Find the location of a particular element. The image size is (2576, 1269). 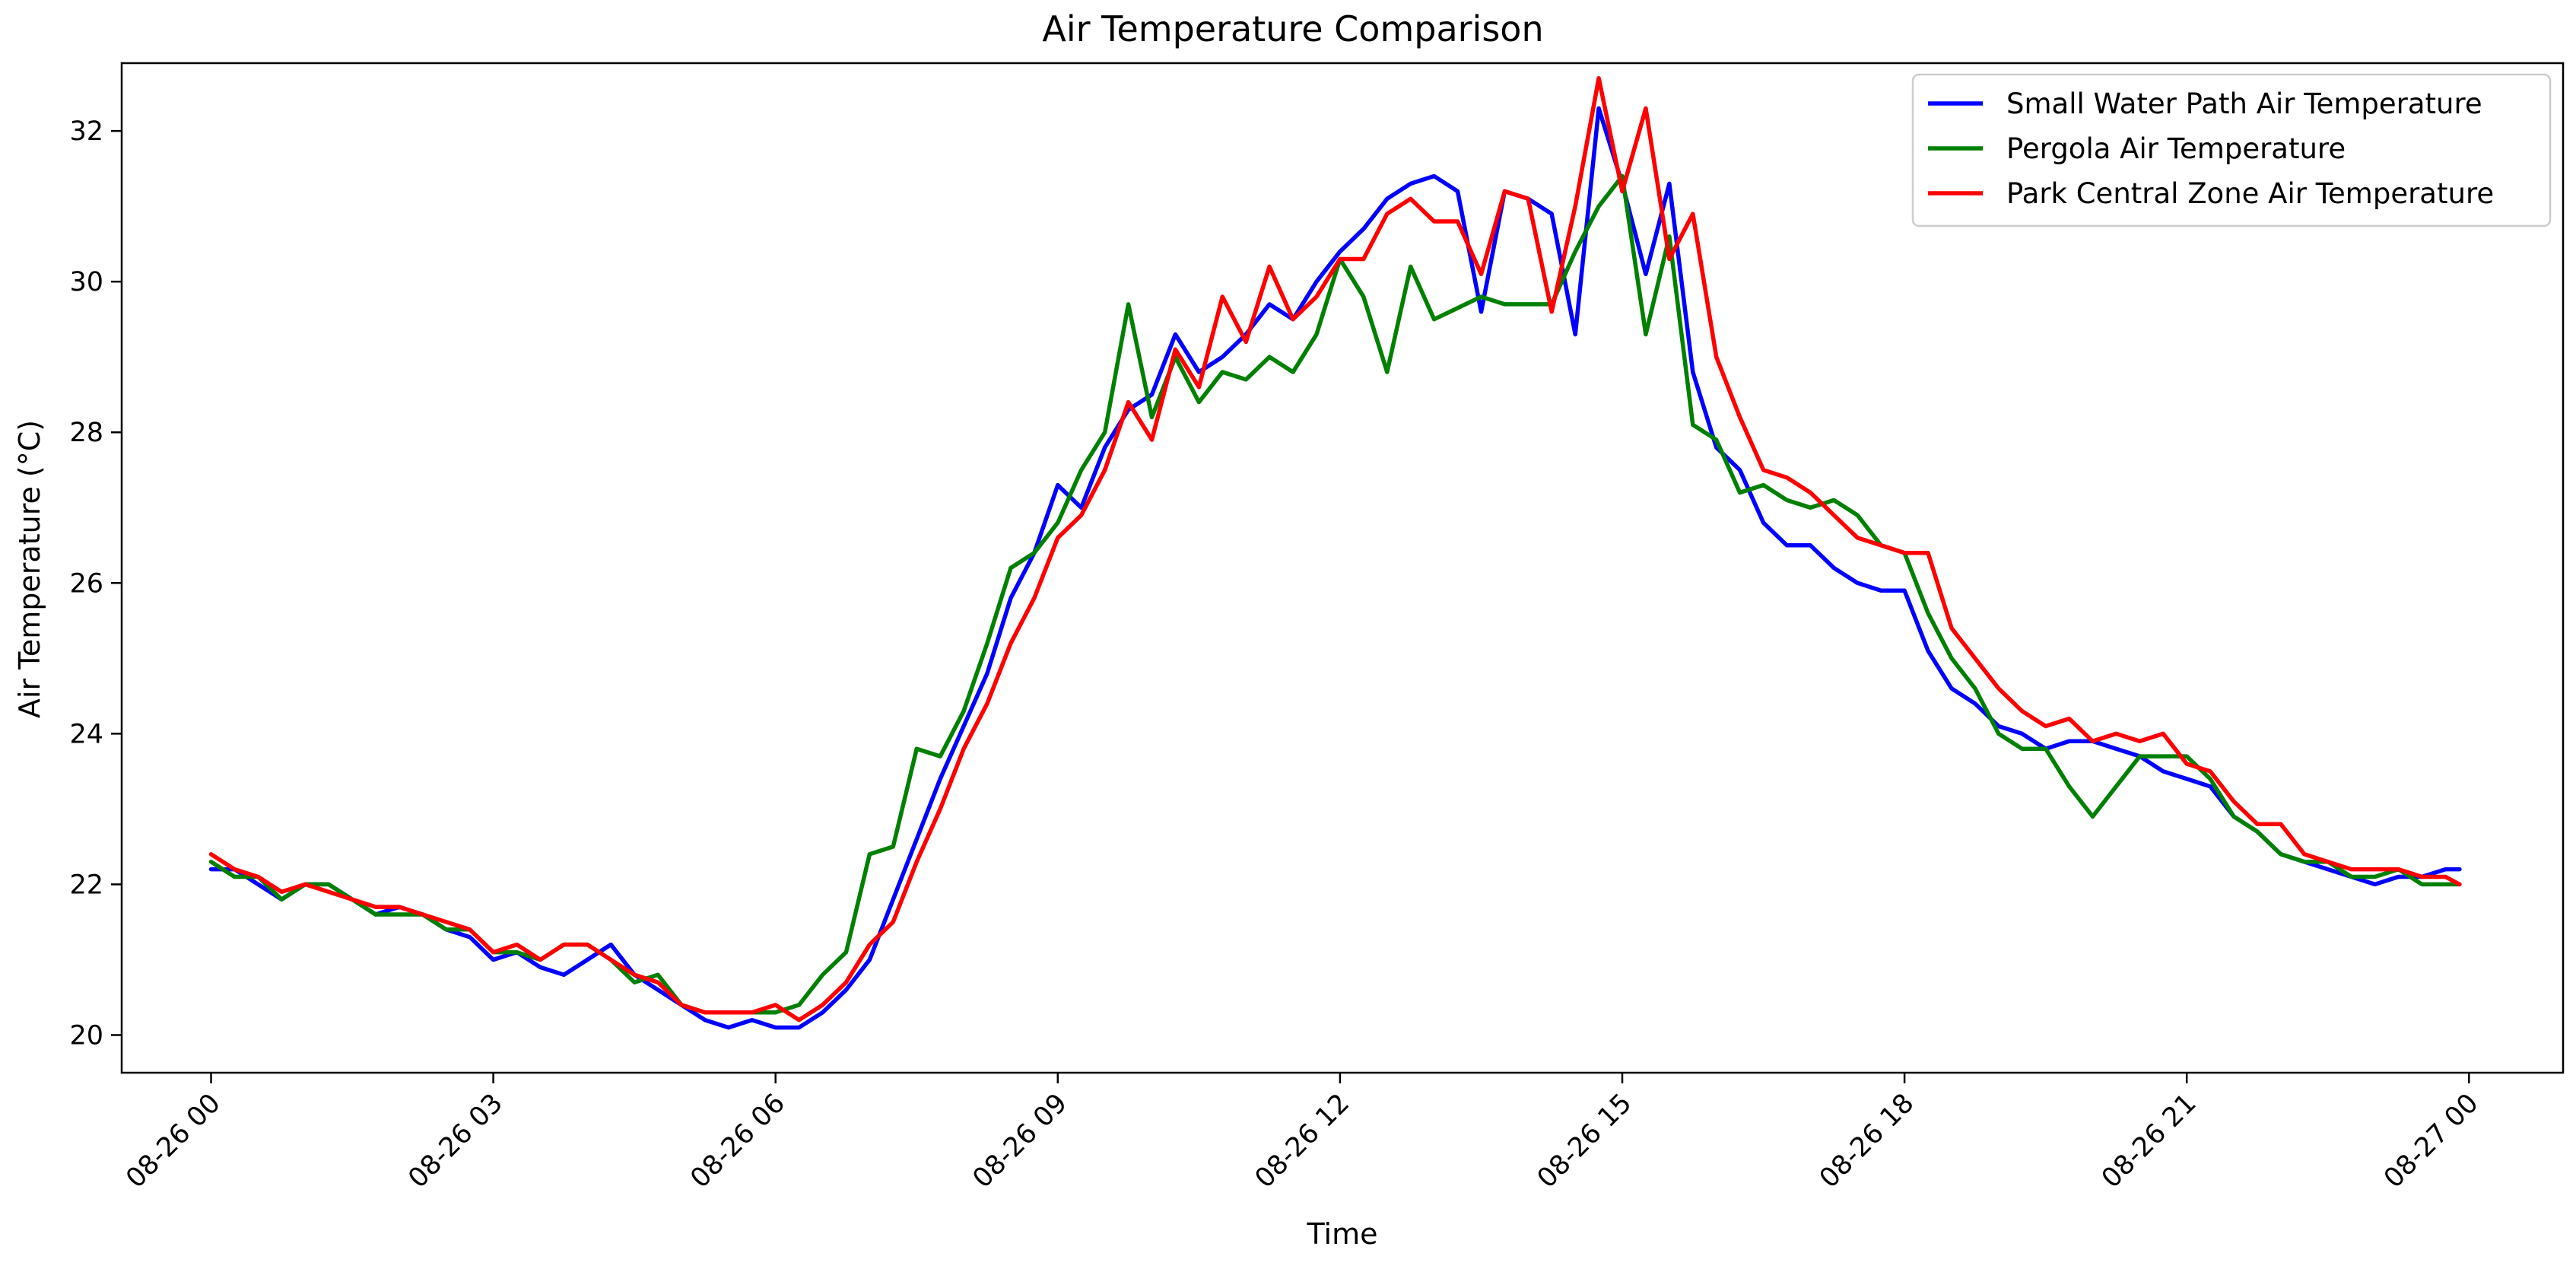

chart-title: Air Temperature Comparison is located at coordinates (1292, 29).